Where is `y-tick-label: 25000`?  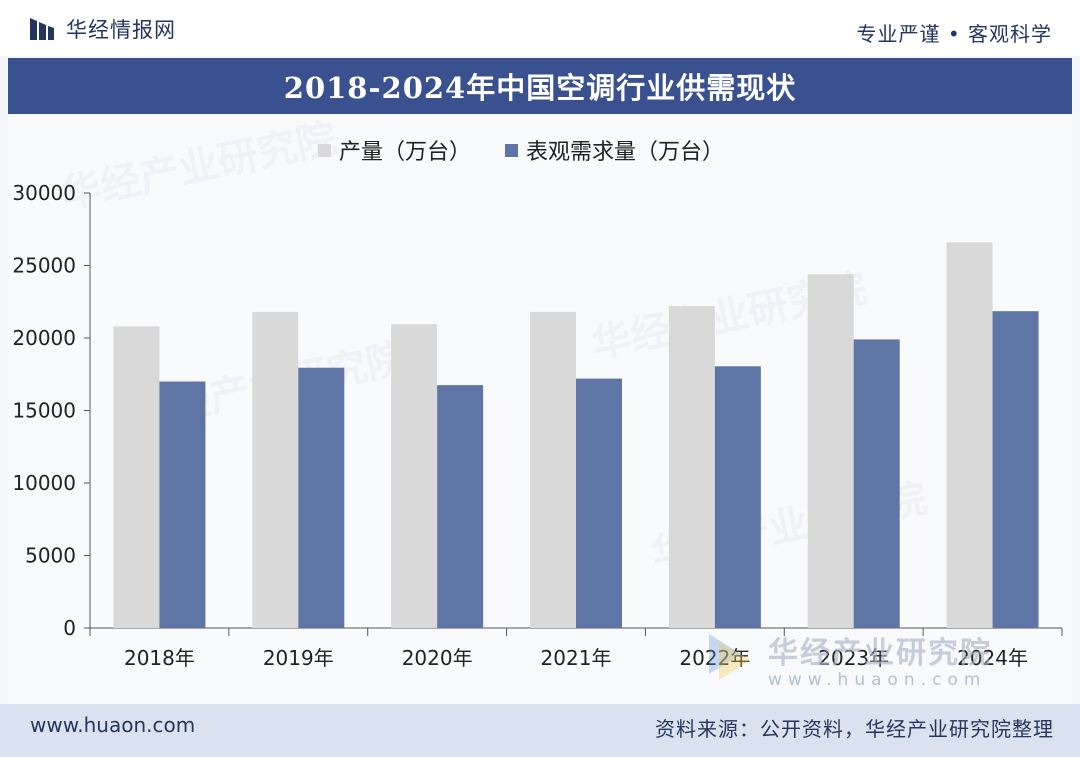 y-tick-label: 25000 is located at coordinates (44, 266).